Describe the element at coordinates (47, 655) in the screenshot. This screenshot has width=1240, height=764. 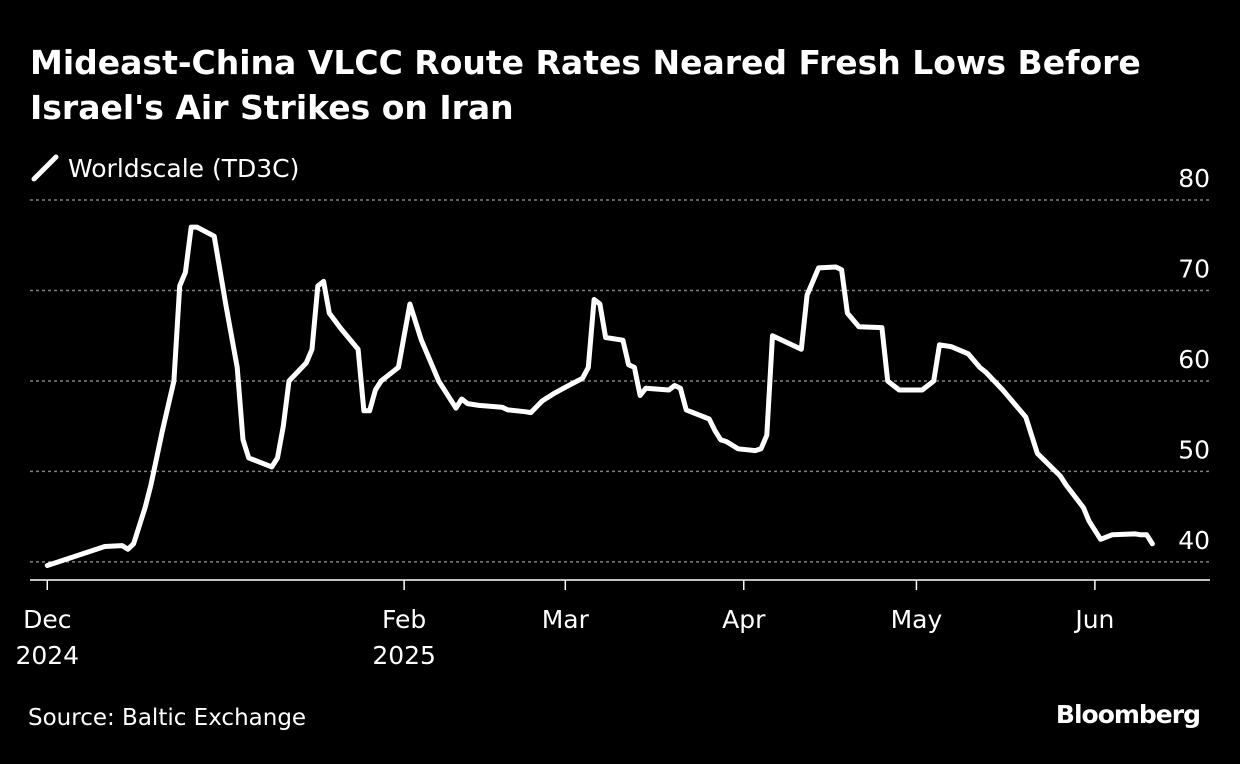
I see `x-tick-sublabel: 2024` at that location.